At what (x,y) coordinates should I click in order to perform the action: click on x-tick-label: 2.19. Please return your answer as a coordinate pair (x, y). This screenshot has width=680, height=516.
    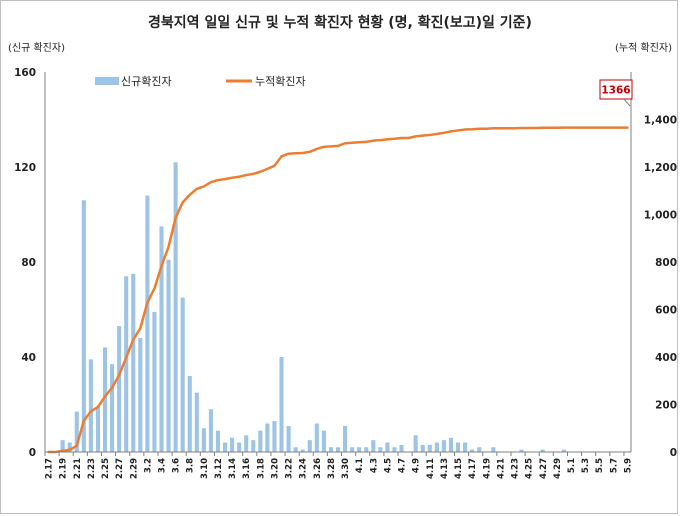
    Looking at the image, I should click on (64, 468).